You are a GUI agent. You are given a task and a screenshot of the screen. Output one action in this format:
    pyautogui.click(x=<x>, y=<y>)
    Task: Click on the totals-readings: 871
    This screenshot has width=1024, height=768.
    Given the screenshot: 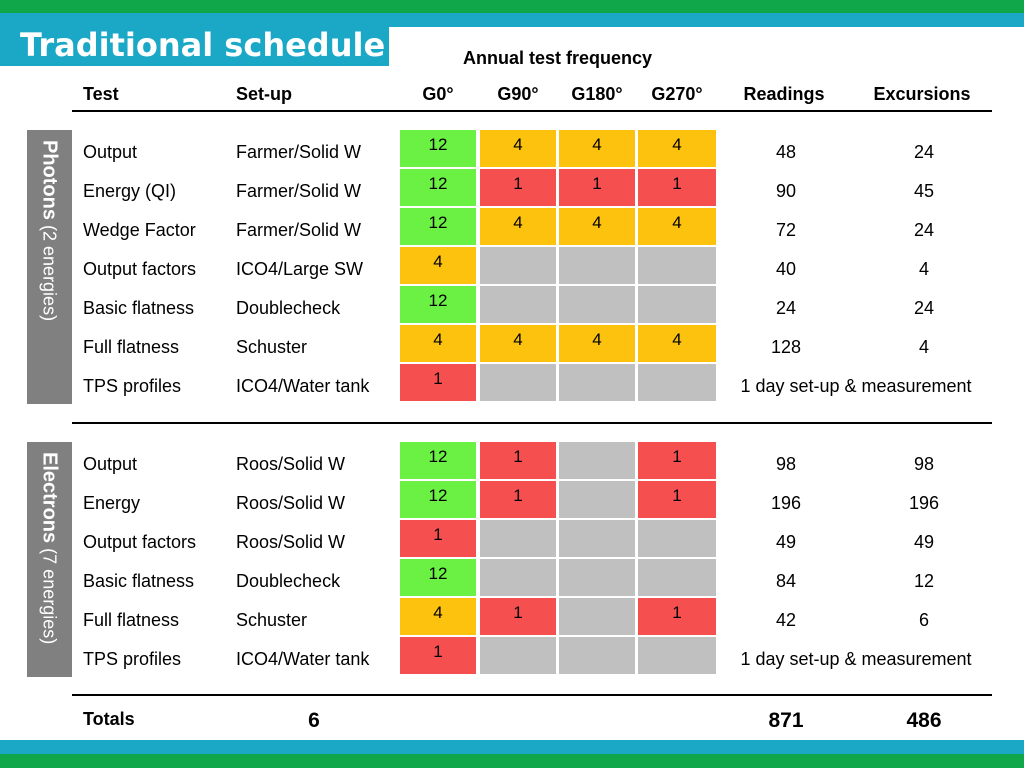 What is the action you would take?
    pyautogui.click(x=786, y=720)
    